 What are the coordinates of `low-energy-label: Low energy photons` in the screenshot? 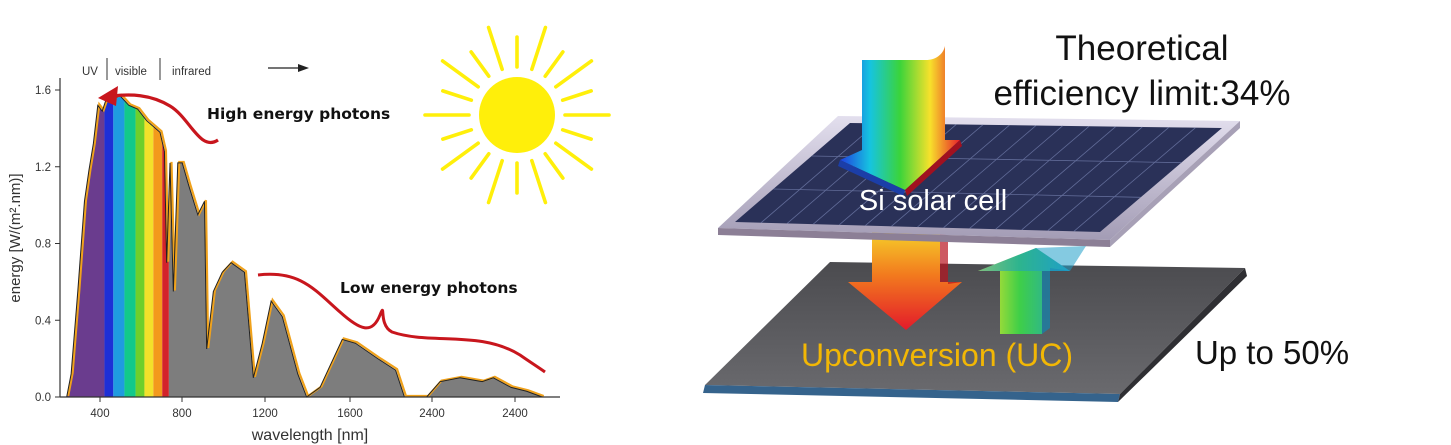 It's located at (429, 288).